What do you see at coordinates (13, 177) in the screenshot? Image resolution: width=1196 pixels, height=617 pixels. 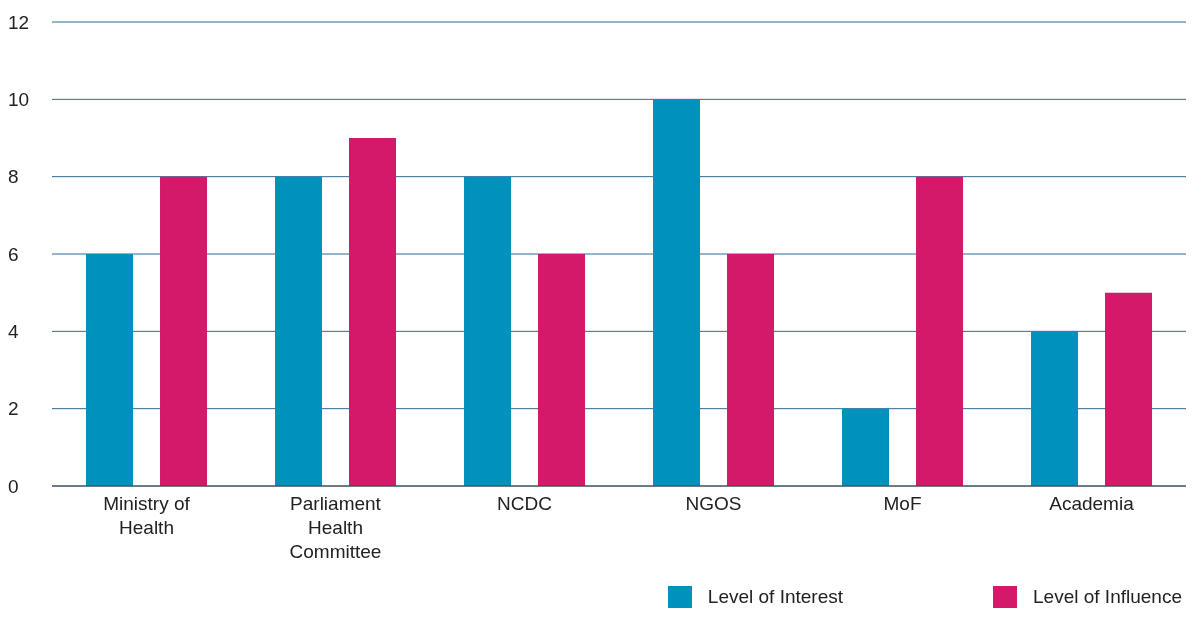 I see `y-tick-label: 8` at bounding box center [13, 177].